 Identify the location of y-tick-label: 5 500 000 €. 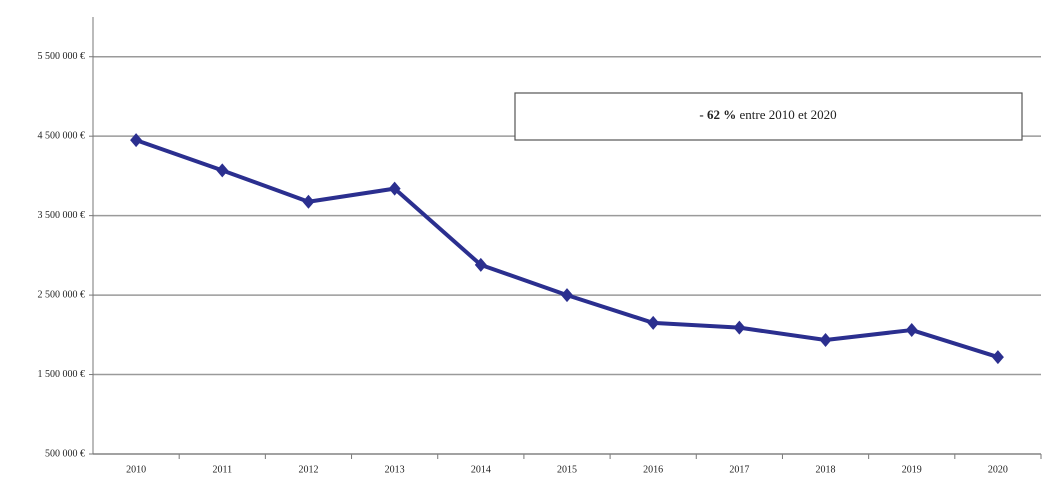
(62, 56).